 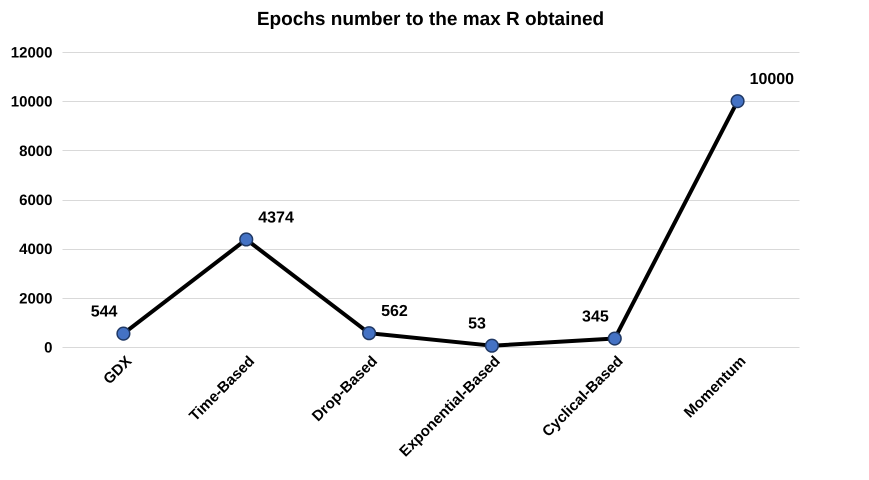 What do you see at coordinates (31, 53) in the screenshot?
I see `y-tick-label: 12000` at bounding box center [31, 53].